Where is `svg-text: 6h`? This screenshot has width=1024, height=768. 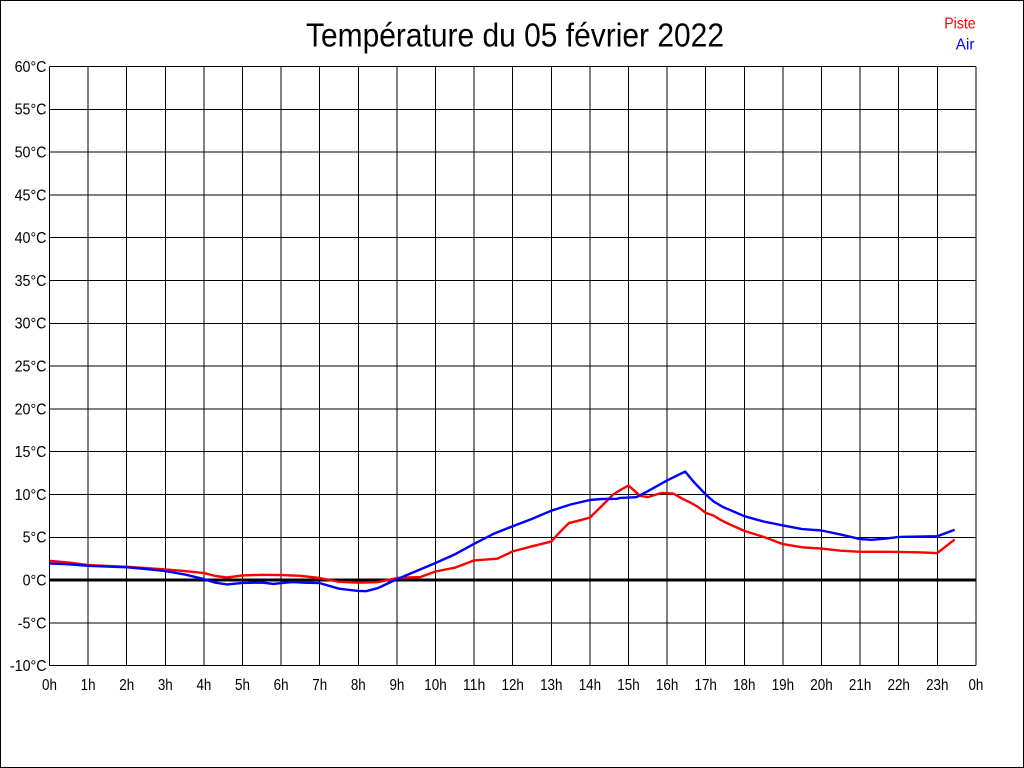
svg-text: 6h is located at coordinates (281, 685).